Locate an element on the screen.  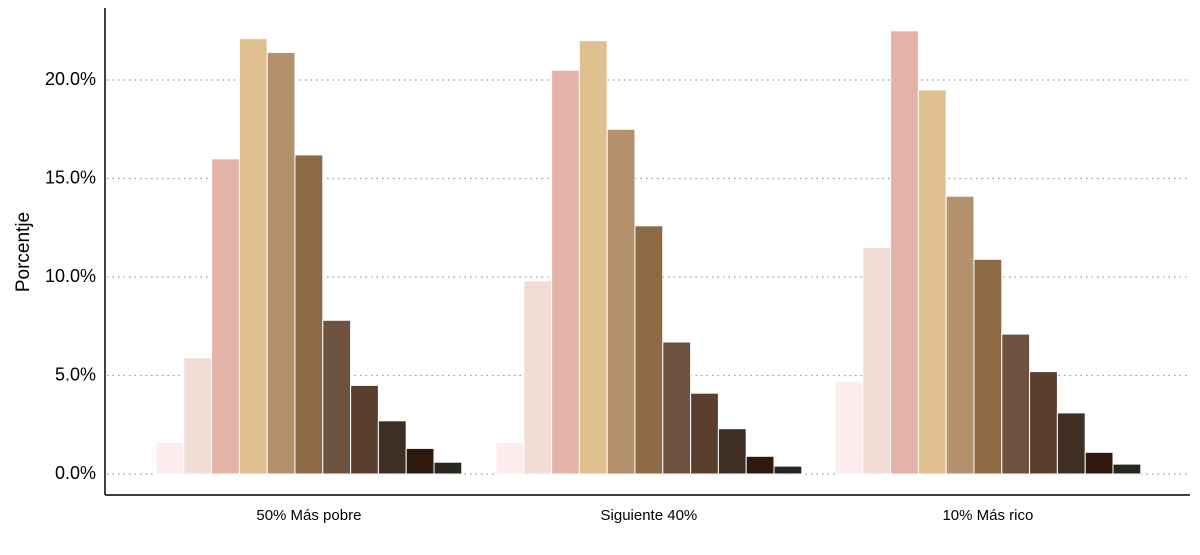
x-category-labels: 50% Más pobre Siguiente 40% 10% Más rico is located at coordinates (644, 515).